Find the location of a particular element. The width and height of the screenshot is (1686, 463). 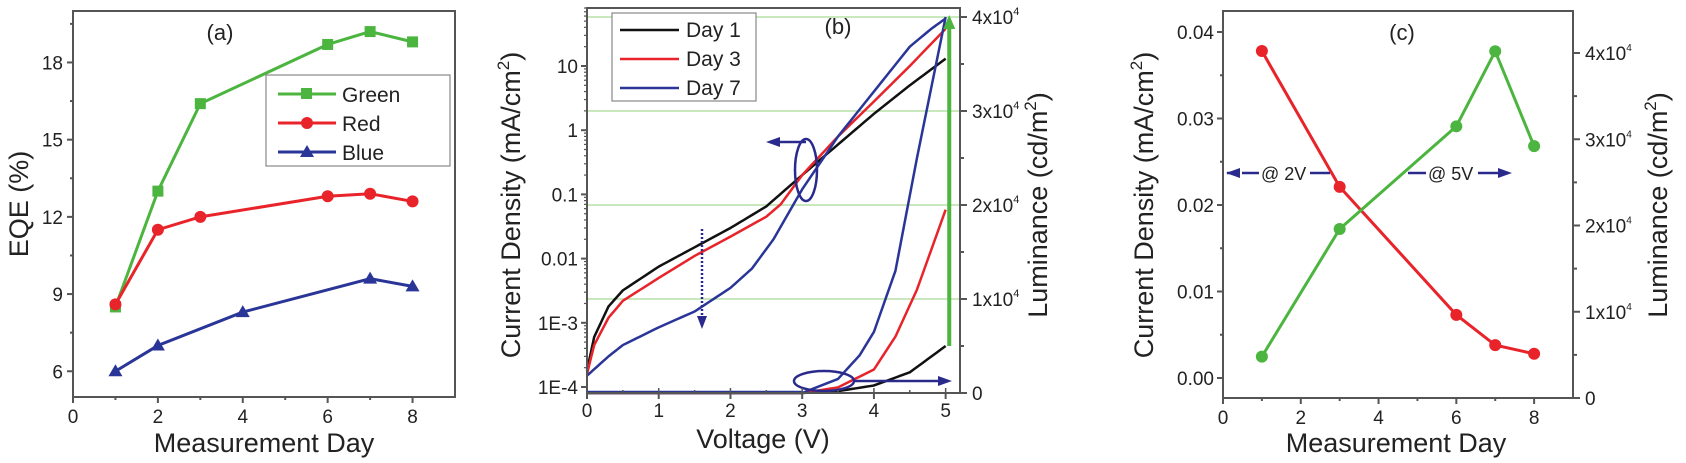

y-tick-label: 0.02 is located at coordinates (1195, 206).